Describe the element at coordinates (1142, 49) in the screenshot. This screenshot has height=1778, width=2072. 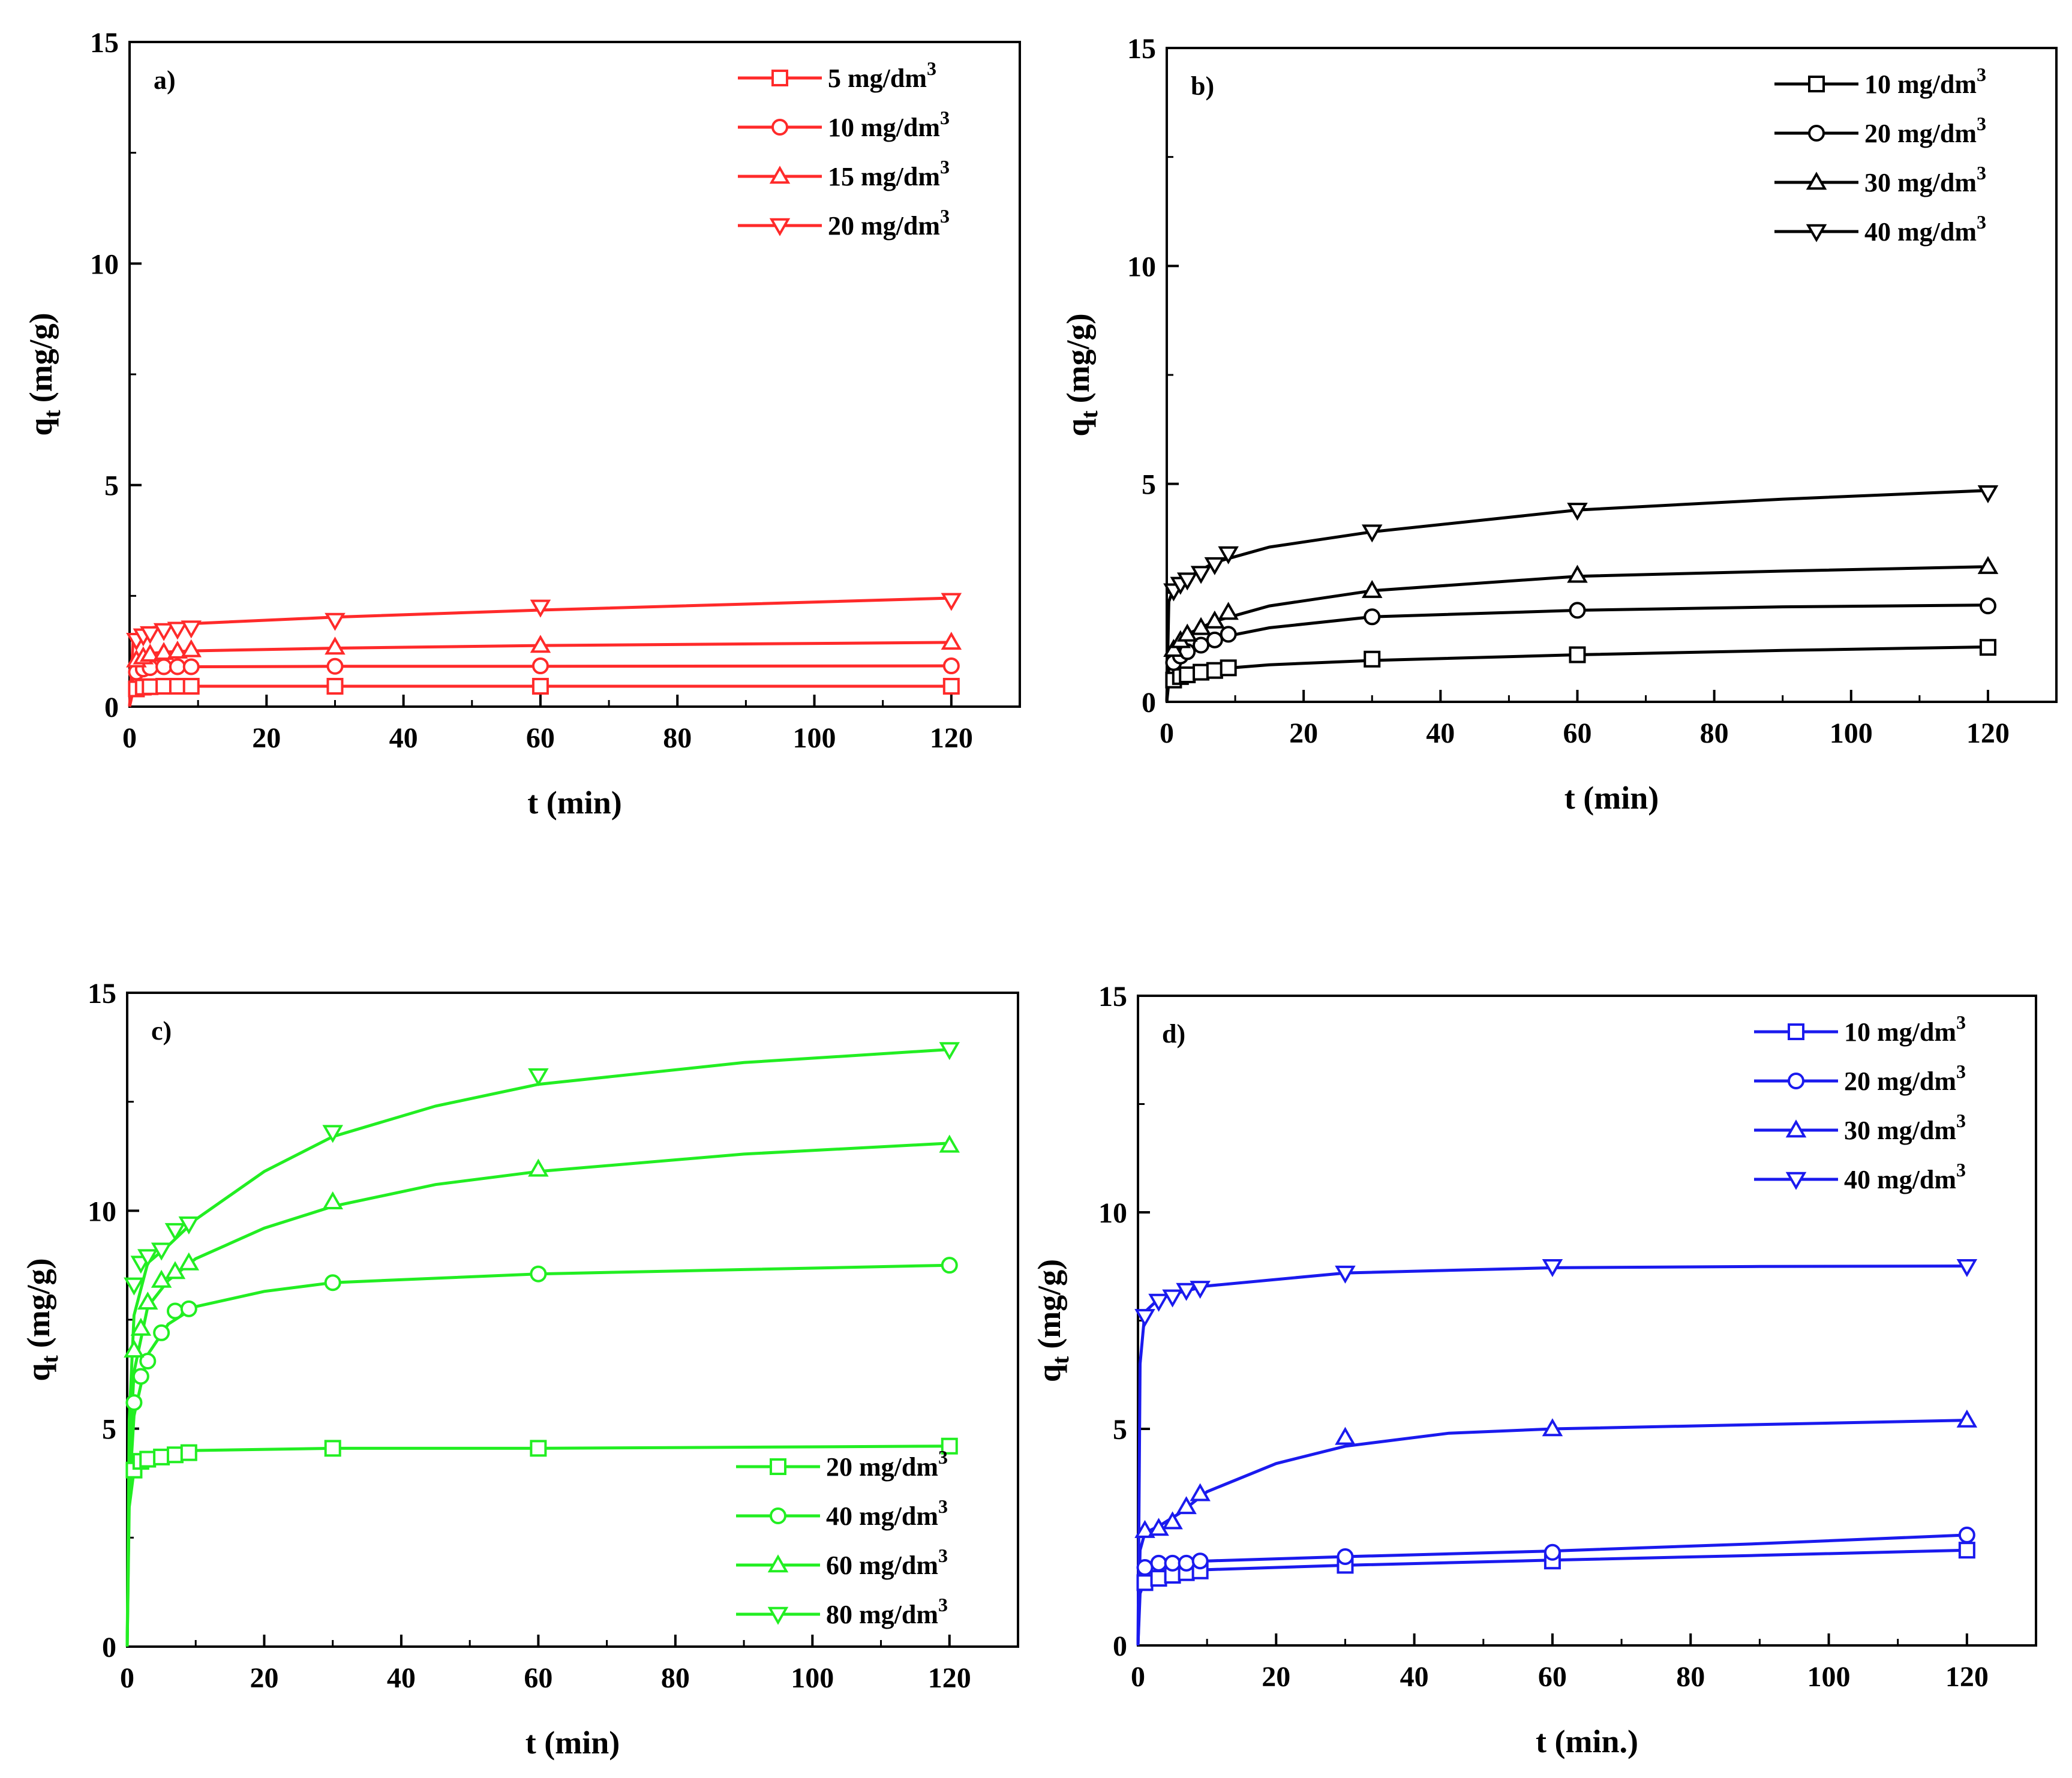
I see `y-tick-label: 15` at that location.